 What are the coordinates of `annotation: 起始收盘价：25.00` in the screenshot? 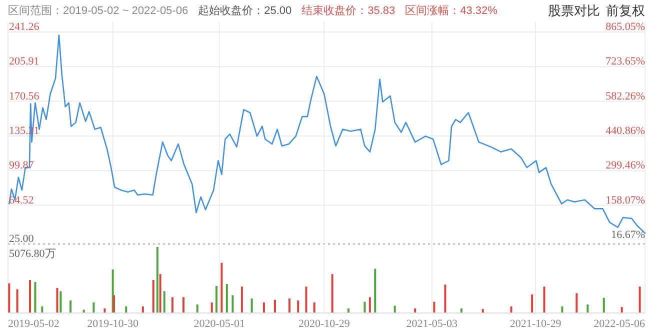 It's located at (245, 11).